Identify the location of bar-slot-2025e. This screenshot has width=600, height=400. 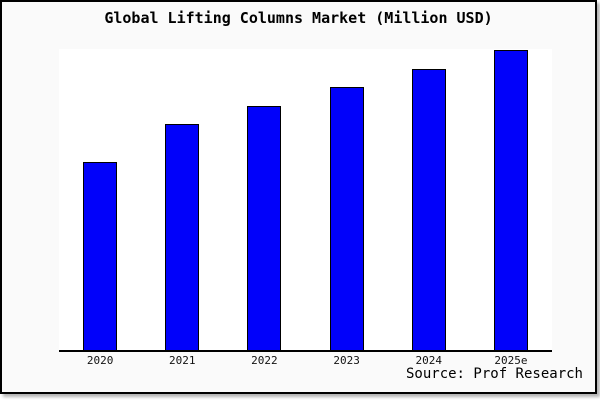
(511, 199).